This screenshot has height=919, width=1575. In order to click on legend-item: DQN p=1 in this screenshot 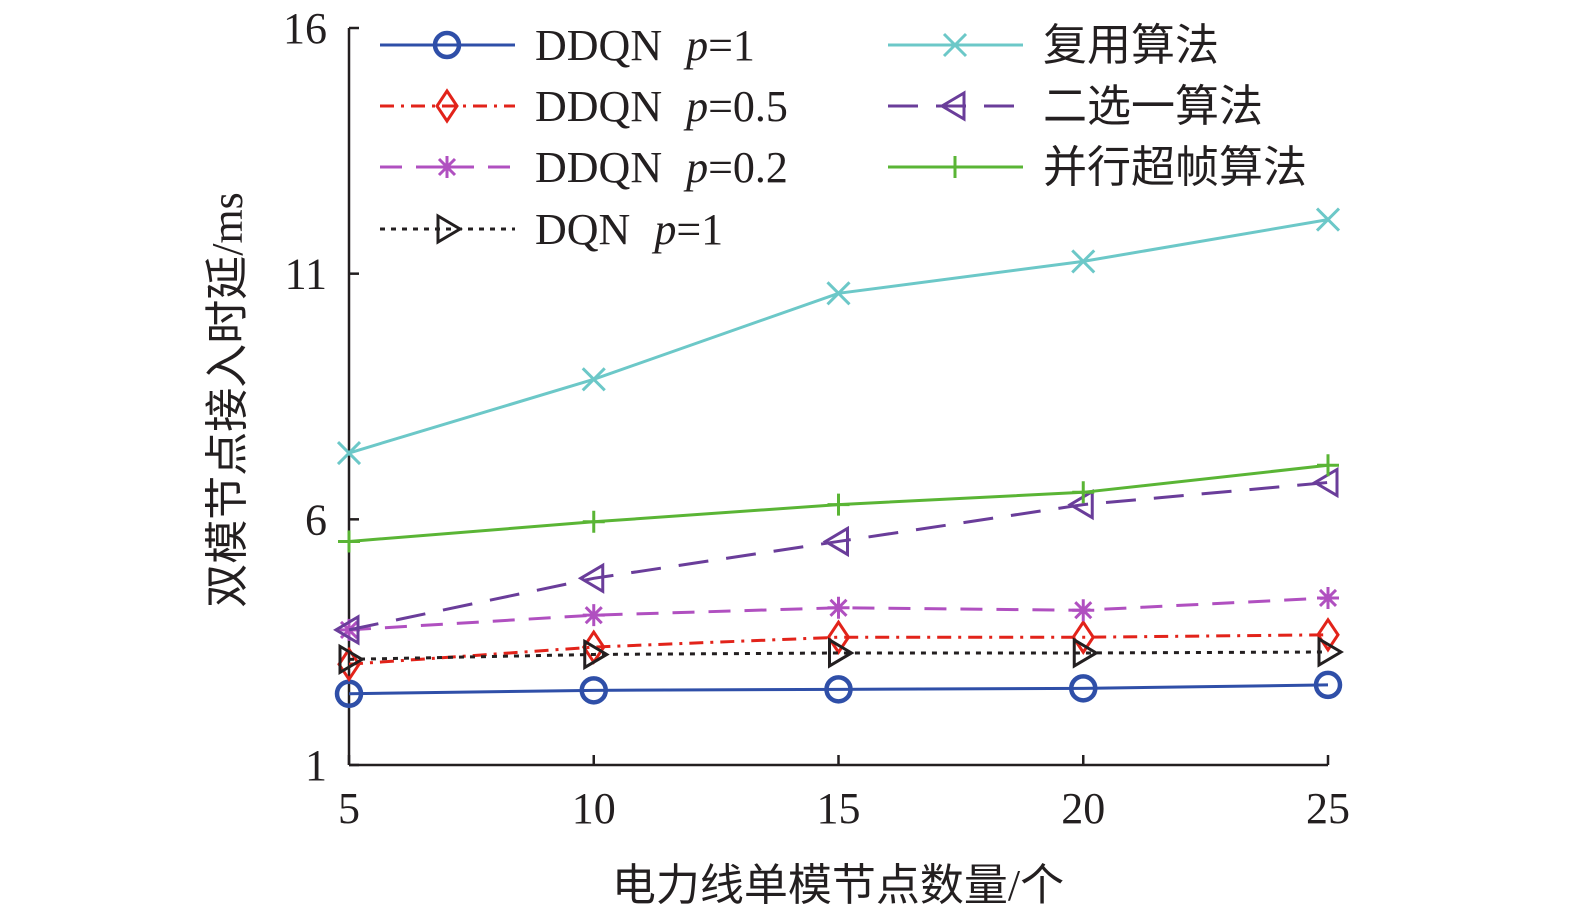, I will do `click(551, 229)`.